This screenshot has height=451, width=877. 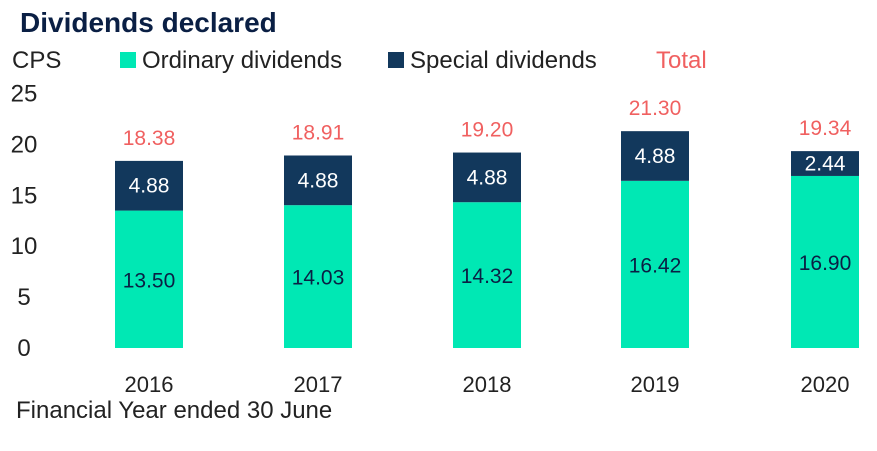 I want to click on bar-special-2020, so click(x=825, y=163).